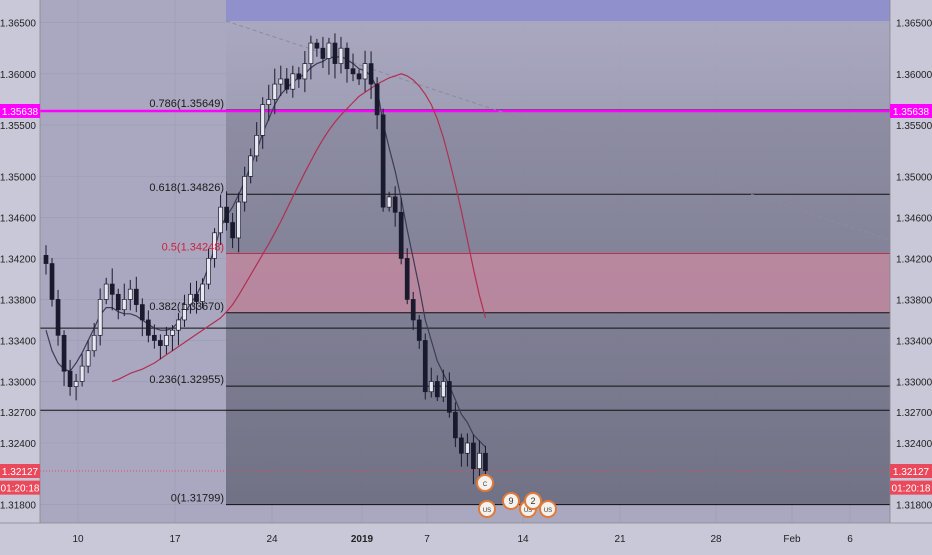 This screenshot has width=932, height=555. What do you see at coordinates (558, 10) in the screenshot?
I see `top-box` at bounding box center [558, 10].